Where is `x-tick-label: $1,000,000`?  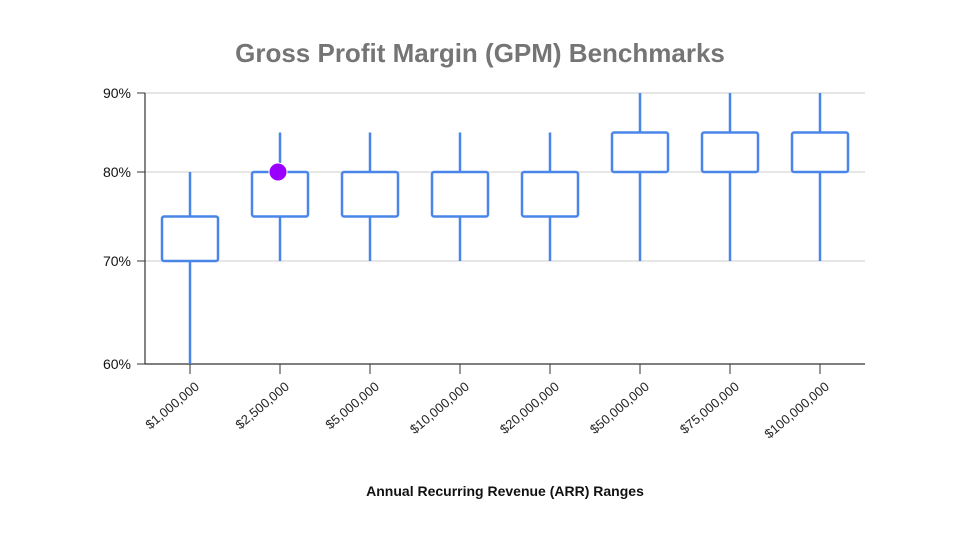
x-tick-label: $1,000,000 is located at coordinates (171, 405).